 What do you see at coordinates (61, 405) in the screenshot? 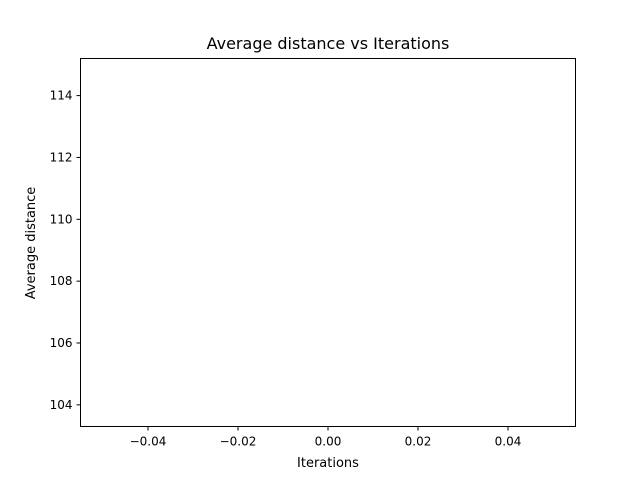
I see `y-tick-label: 104` at bounding box center [61, 405].